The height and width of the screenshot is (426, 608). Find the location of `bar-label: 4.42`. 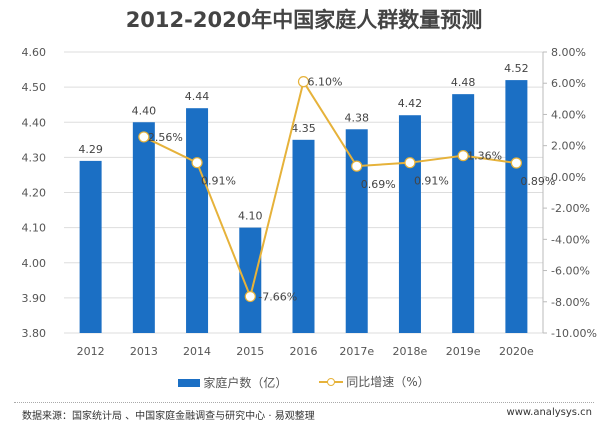

bar-label: 4.42 is located at coordinates (410, 103).